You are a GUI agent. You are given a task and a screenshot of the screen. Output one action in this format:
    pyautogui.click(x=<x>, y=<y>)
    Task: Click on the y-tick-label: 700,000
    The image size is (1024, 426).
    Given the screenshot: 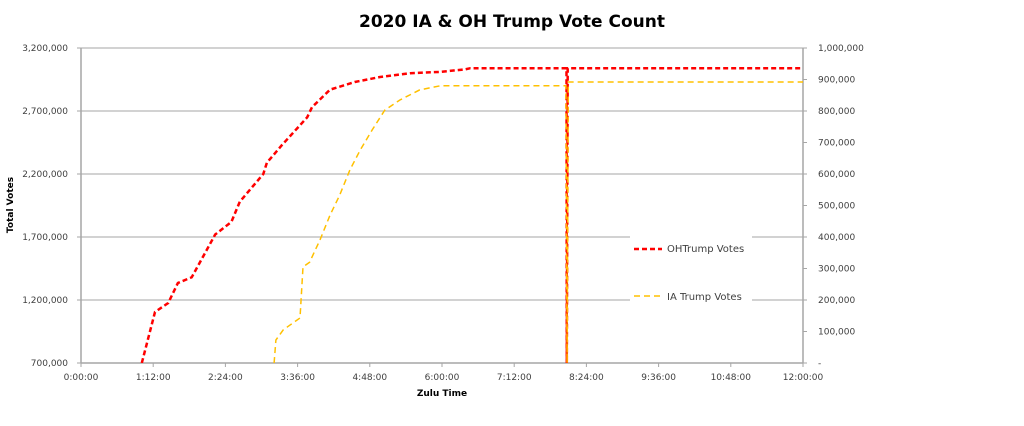 What is the action you would take?
    pyautogui.click(x=49, y=364)
    